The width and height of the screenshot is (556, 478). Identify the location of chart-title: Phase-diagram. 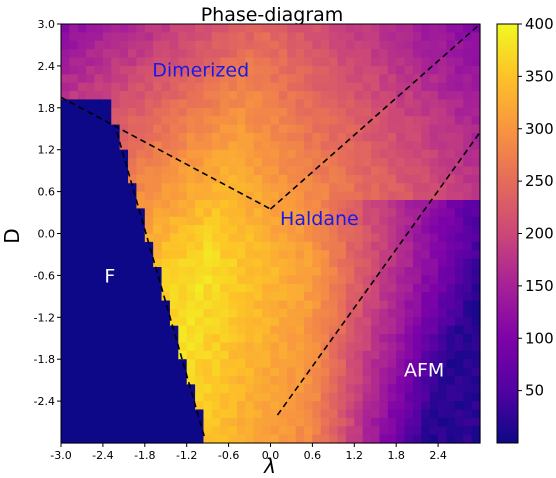
(272, 15).